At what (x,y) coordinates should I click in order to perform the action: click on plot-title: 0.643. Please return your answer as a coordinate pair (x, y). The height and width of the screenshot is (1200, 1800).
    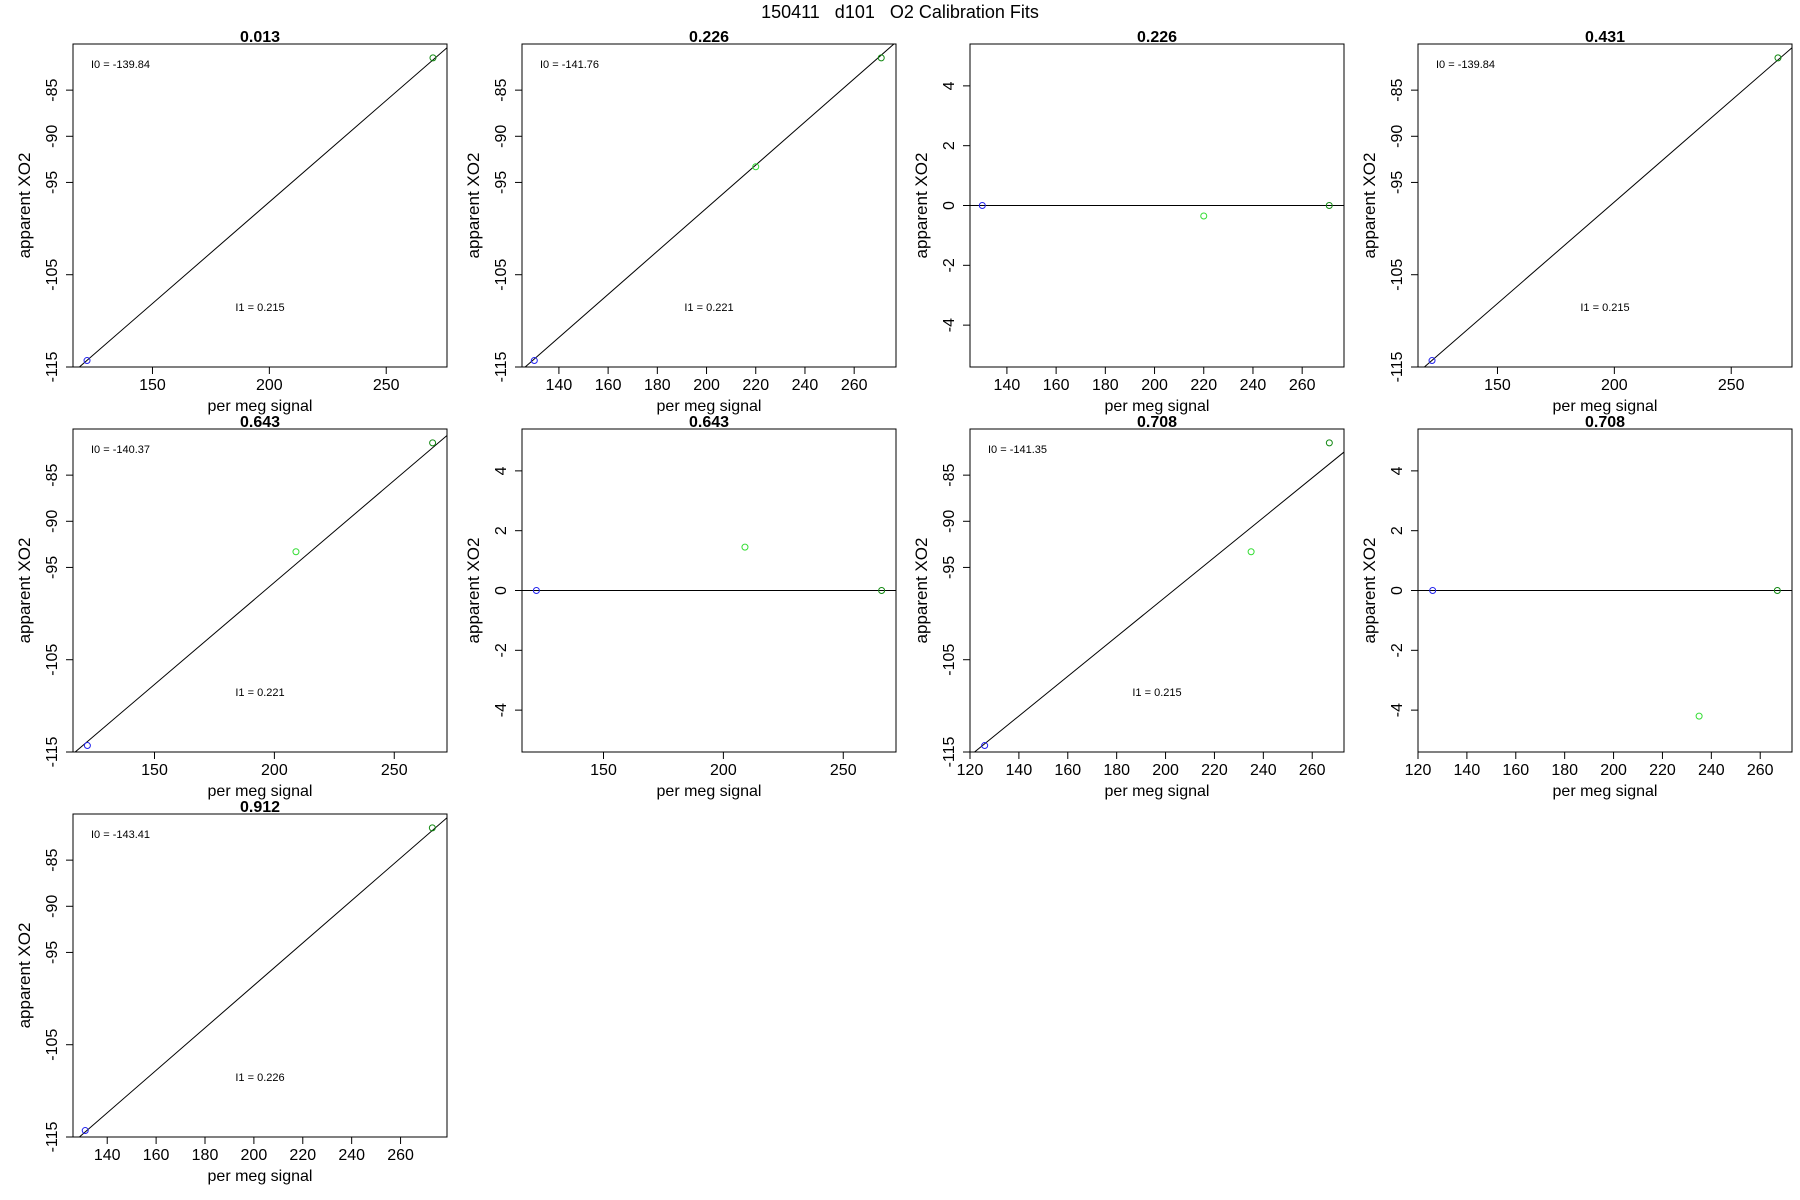
    Looking at the image, I should click on (260, 422).